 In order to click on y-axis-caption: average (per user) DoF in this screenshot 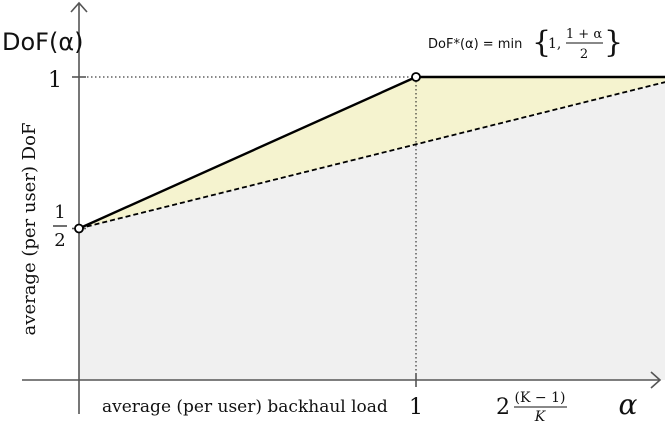, I will do `click(29, 229)`.